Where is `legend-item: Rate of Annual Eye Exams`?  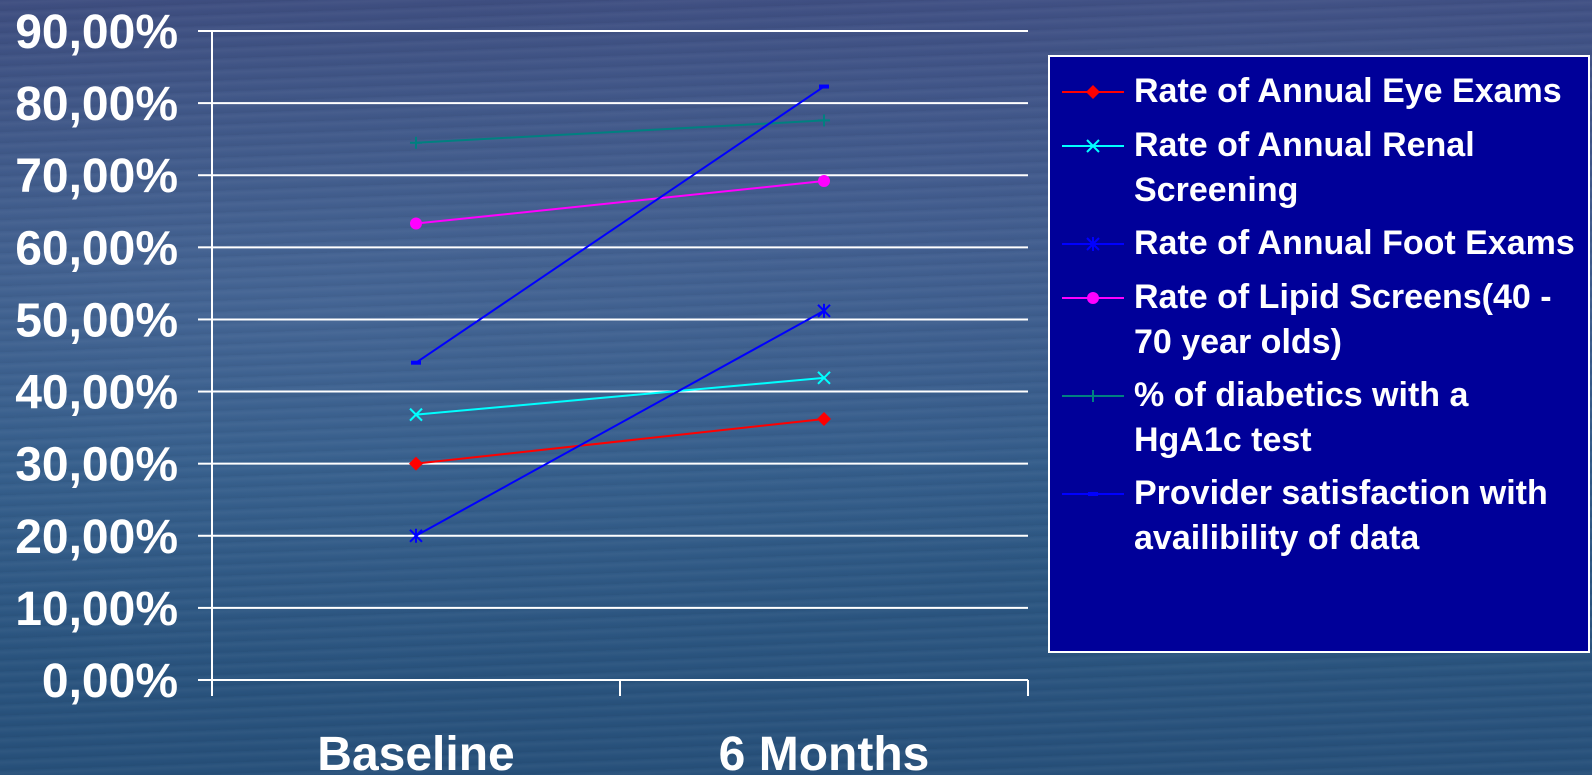 legend-item: Rate of Annual Eye Exams is located at coordinates (1321, 92).